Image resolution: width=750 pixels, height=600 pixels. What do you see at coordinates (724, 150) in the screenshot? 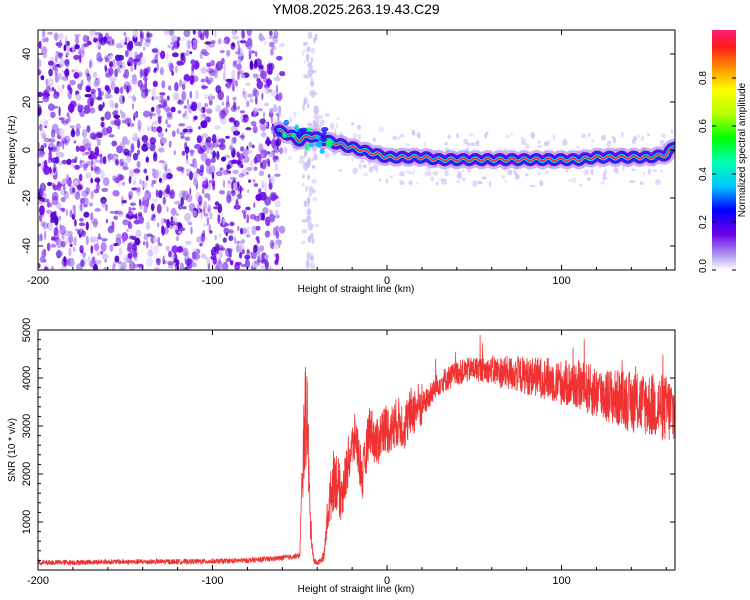
I see `colorbar-gradient` at bounding box center [724, 150].